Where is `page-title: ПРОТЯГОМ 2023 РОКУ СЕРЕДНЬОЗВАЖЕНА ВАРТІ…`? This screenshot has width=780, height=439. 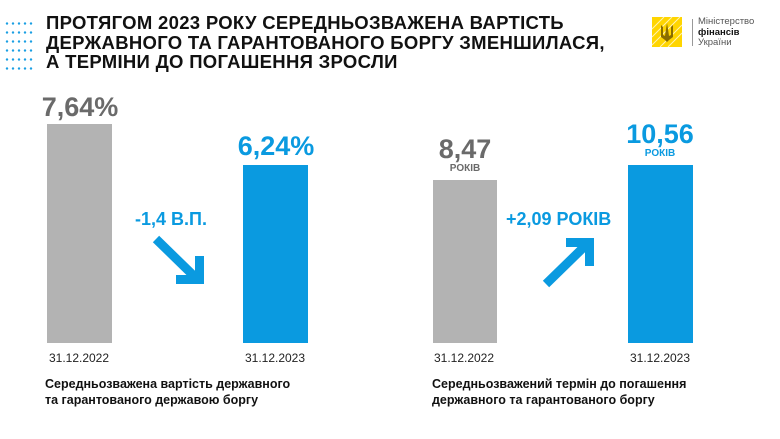
page-title: ПРОТЯГОМ 2023 РОКУ СЕРЕДНЬОЗВАЖЕНА ВАРТІ… is located at coordinates (326, 42).